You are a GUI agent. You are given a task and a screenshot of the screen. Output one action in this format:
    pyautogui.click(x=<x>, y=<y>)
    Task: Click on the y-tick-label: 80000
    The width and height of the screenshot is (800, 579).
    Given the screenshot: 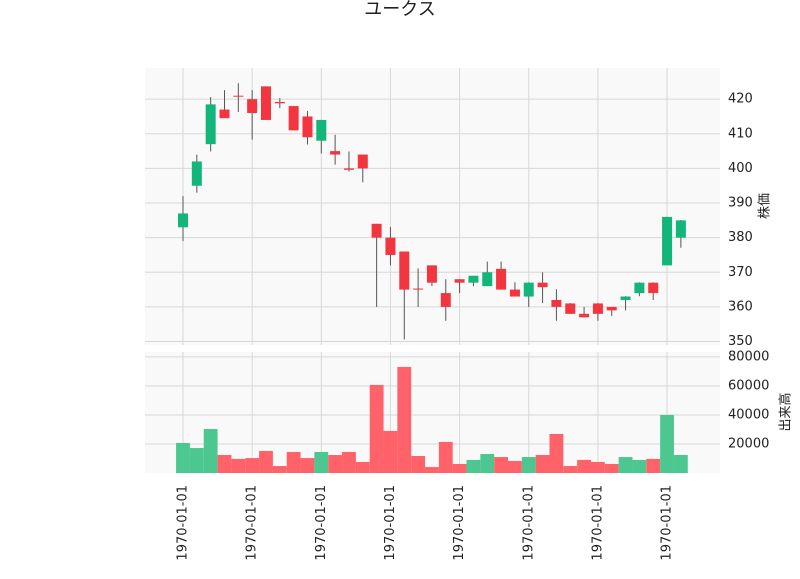 What is the action you would take?
    pyautogui.click(x=748, y=356)
    